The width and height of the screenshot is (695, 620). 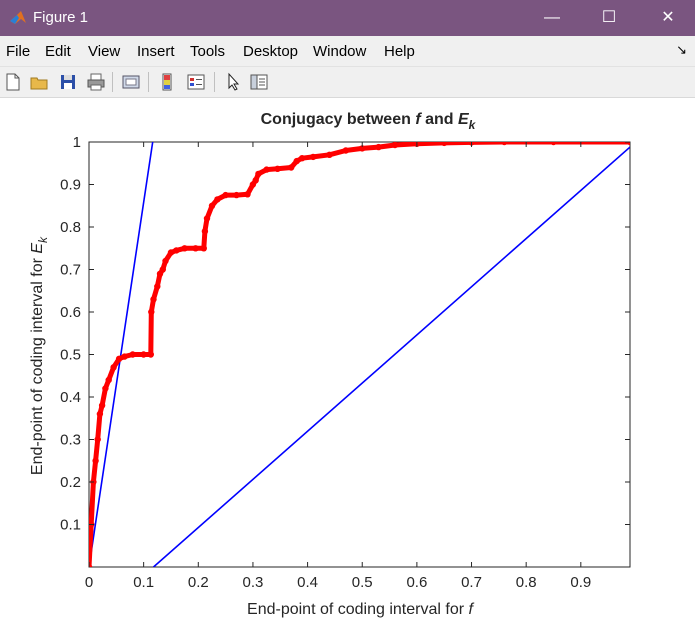 What do you see at coordinates (552, 17) in the screenshot?
I see `minimize-button: —` at bounding box center [552, 17].